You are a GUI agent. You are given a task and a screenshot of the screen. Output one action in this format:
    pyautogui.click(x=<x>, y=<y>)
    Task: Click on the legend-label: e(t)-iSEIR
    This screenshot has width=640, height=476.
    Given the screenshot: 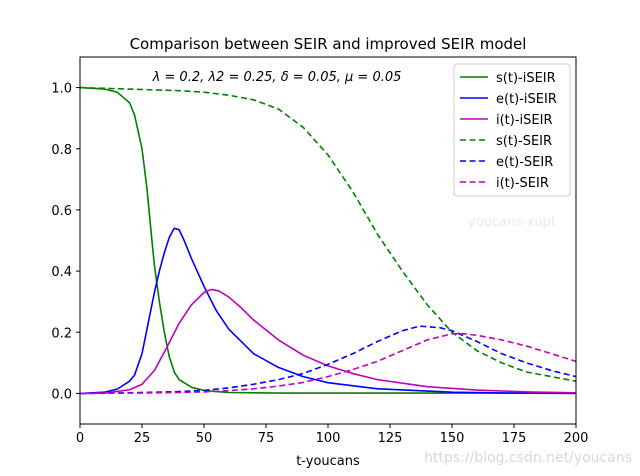 What is the action you would take?
    pyautogui.click(x=526, y=99)
    